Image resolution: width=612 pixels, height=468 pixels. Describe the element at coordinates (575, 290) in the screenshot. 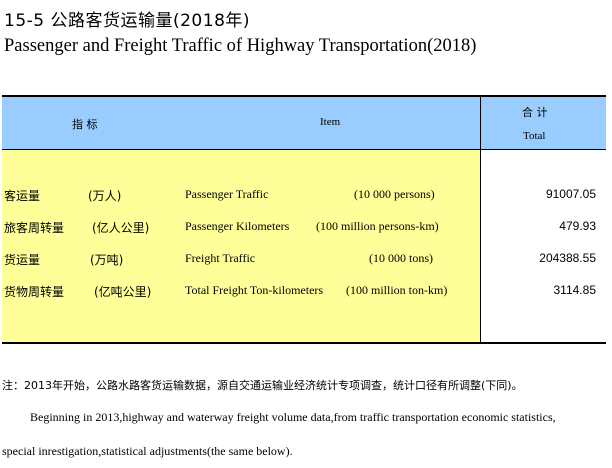

I see `row-total: 3114.85` at that location.